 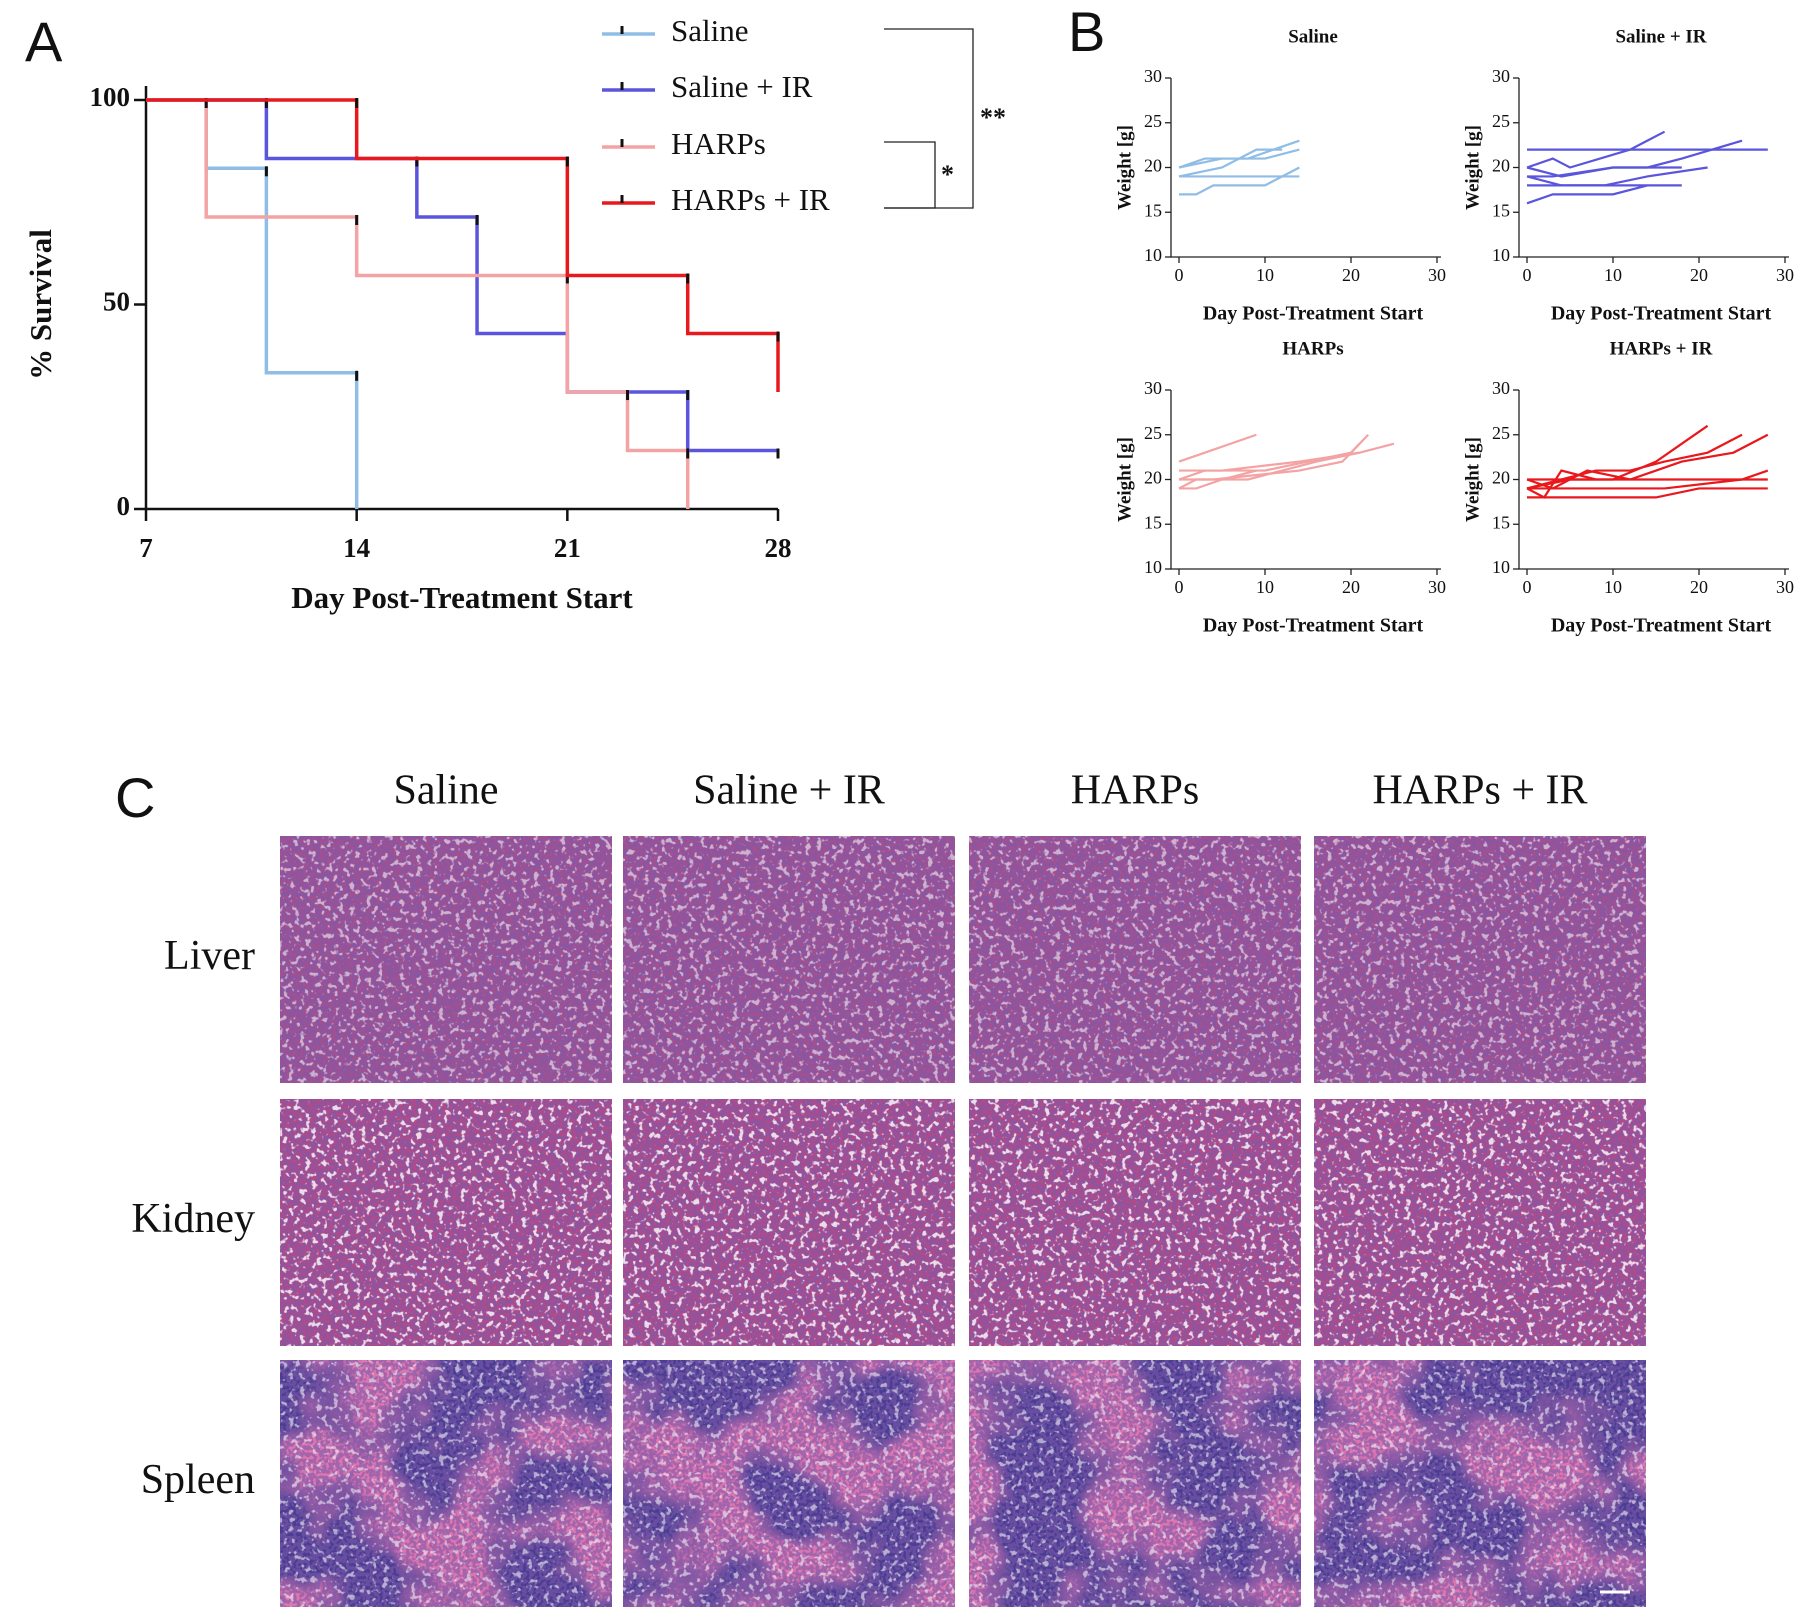 What do you see at coordinates (1660, 36) in the screenshot?
I see `chart-title: Saline + IR` at bounding box center [1660, 36].